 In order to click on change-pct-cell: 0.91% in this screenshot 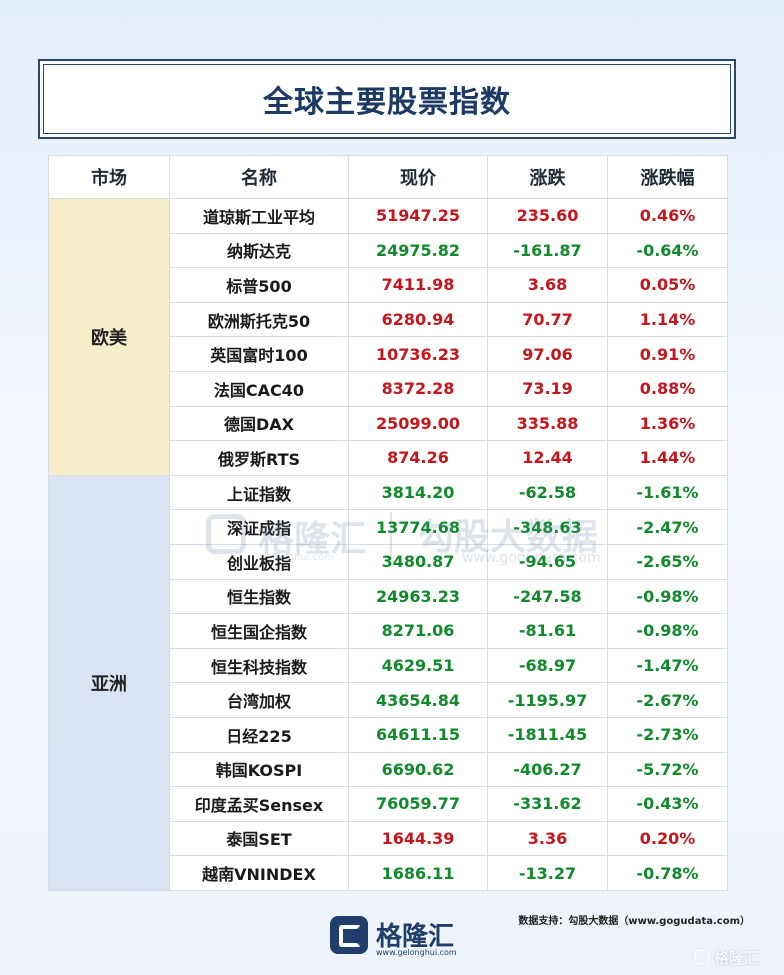, I will do `click(667, 354)`.